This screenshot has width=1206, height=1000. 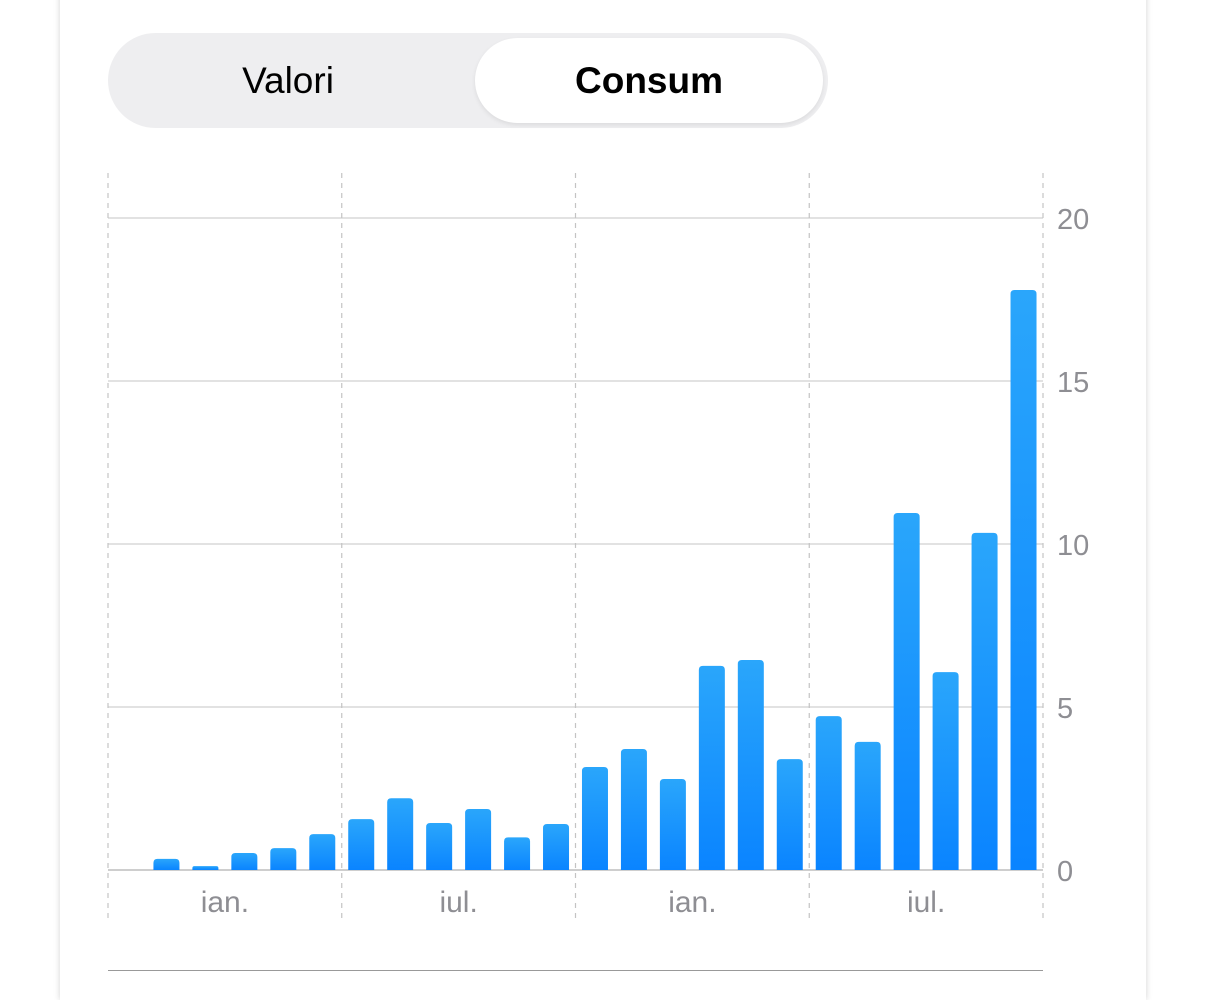 What do you see at coordinates (1065, 709) in the screenshot?
I see `y-tick-label: 5` at bounding box center [1065, 709].